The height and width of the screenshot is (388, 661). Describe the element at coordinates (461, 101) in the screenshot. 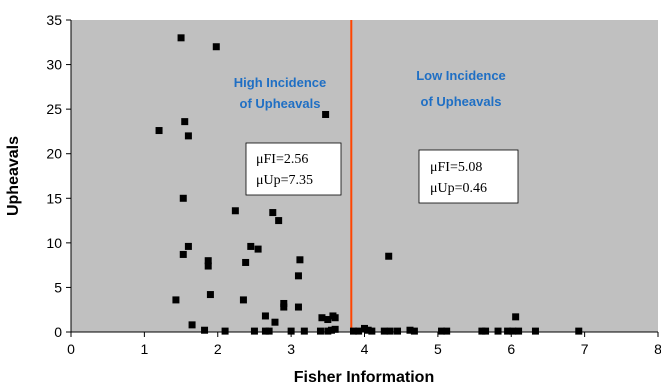

I see `low-region-label-line2: of Upheavals` at that location.